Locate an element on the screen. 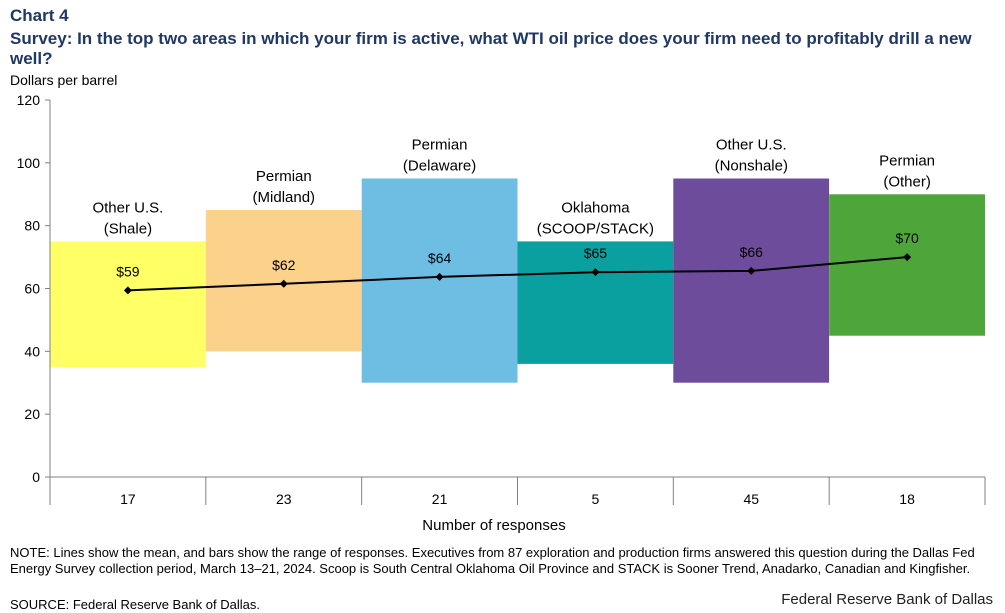 The image size is (1005, 613). mean-line: $59 $62 $64 $65 $66 $70 is located at coordinates (517, 262).